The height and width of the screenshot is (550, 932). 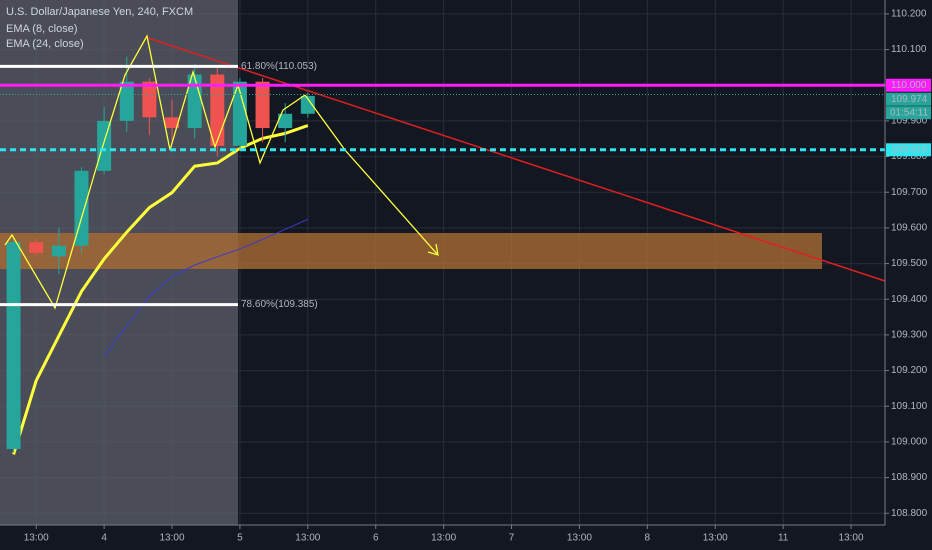 What do you see at coordinates (909, 49) in the screenshot?
I see `y-tick-label: 110.100` at bounding box center [909, 49].